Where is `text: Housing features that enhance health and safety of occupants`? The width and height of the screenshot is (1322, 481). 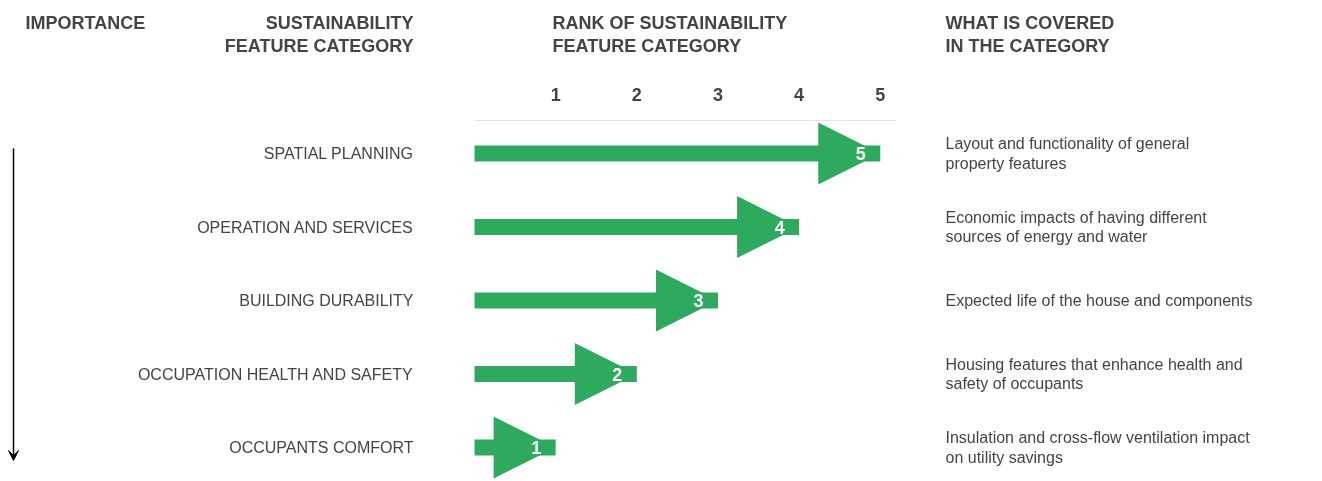
text: Housing features that enhance health and safety of occupants is located at coordinates (1094, 374).